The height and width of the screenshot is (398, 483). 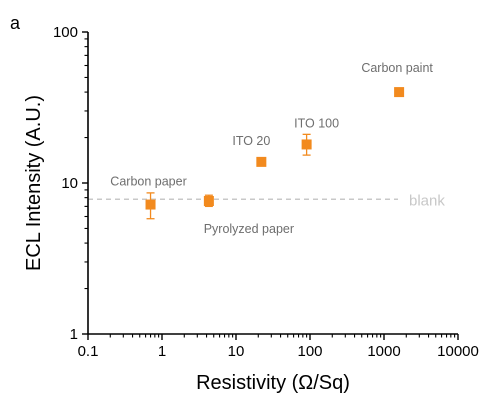 I want to click on panel-label: a, so click(x=15, y=23).